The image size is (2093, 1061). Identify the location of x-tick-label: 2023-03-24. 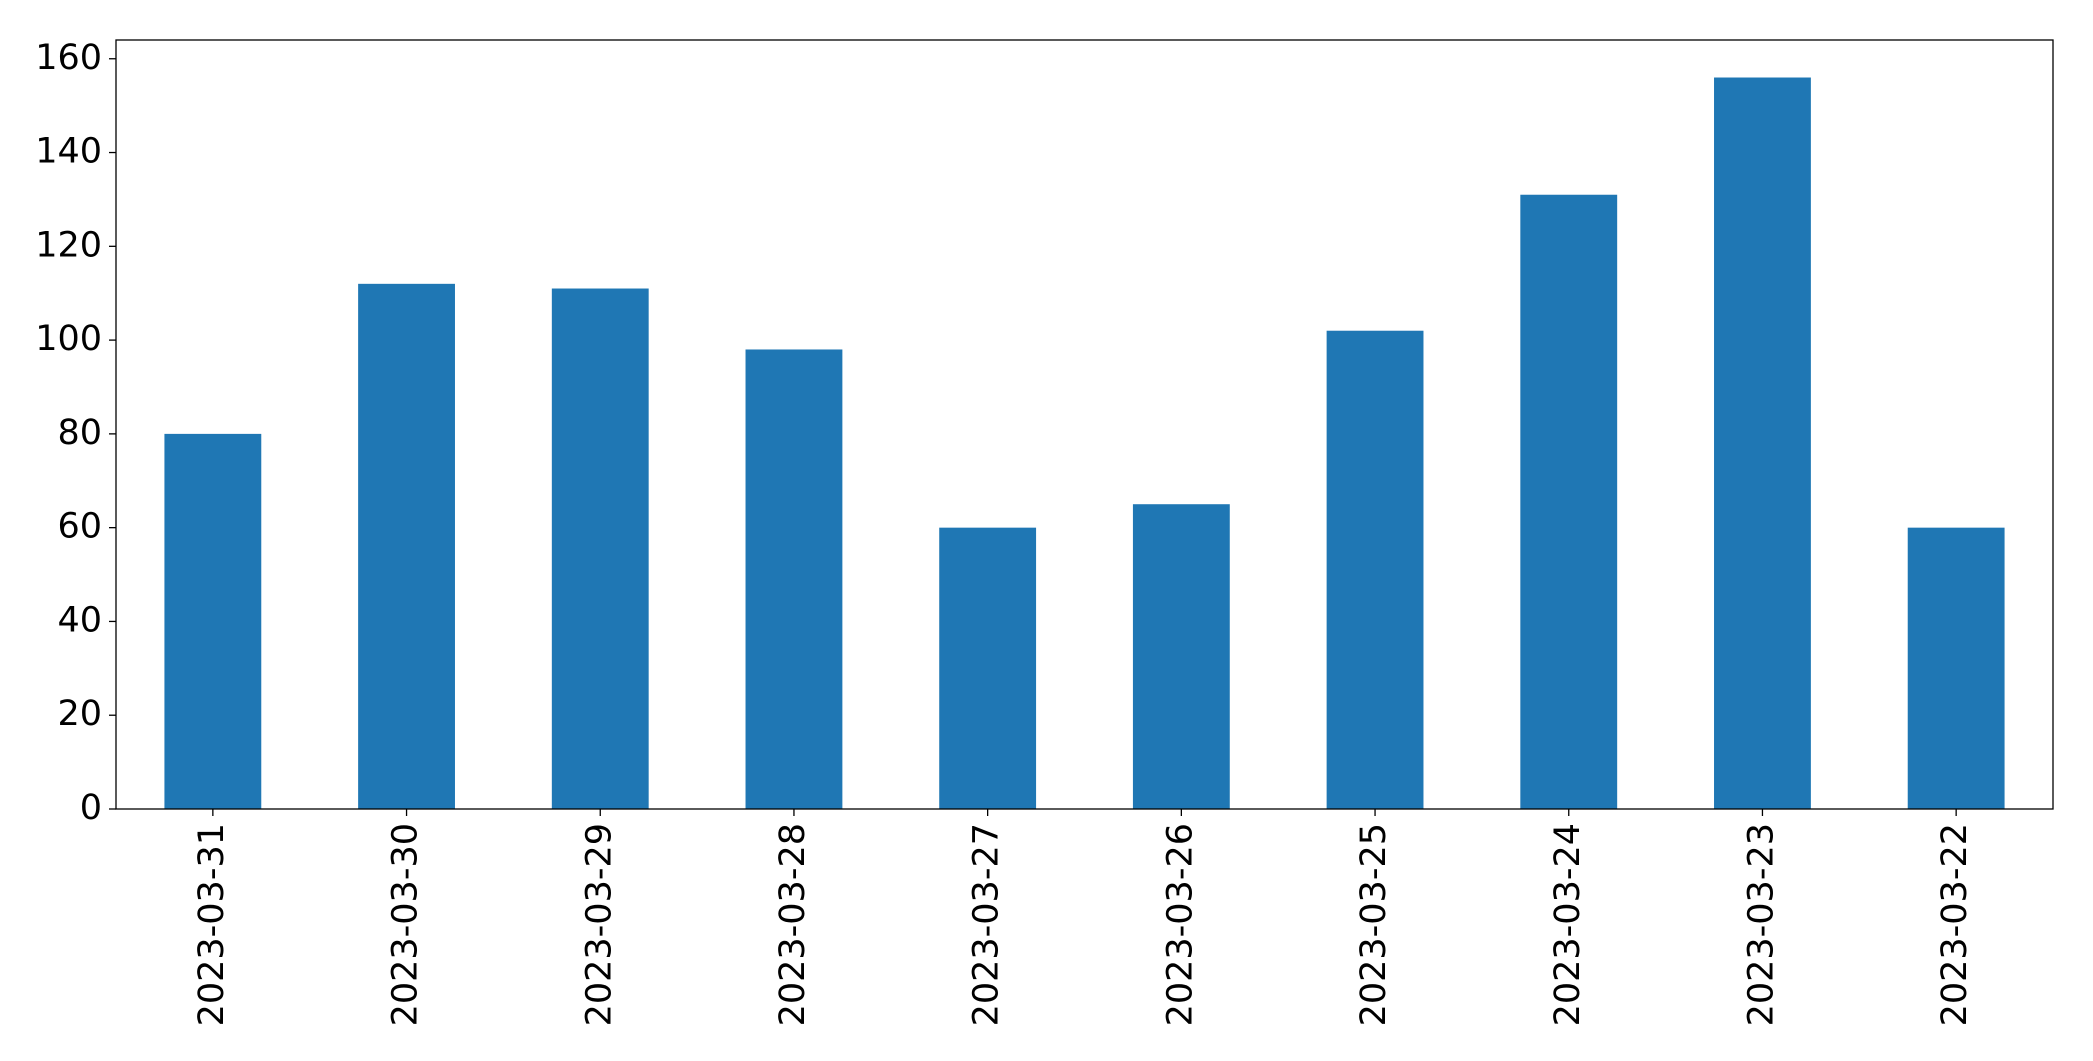
(1568, 924).